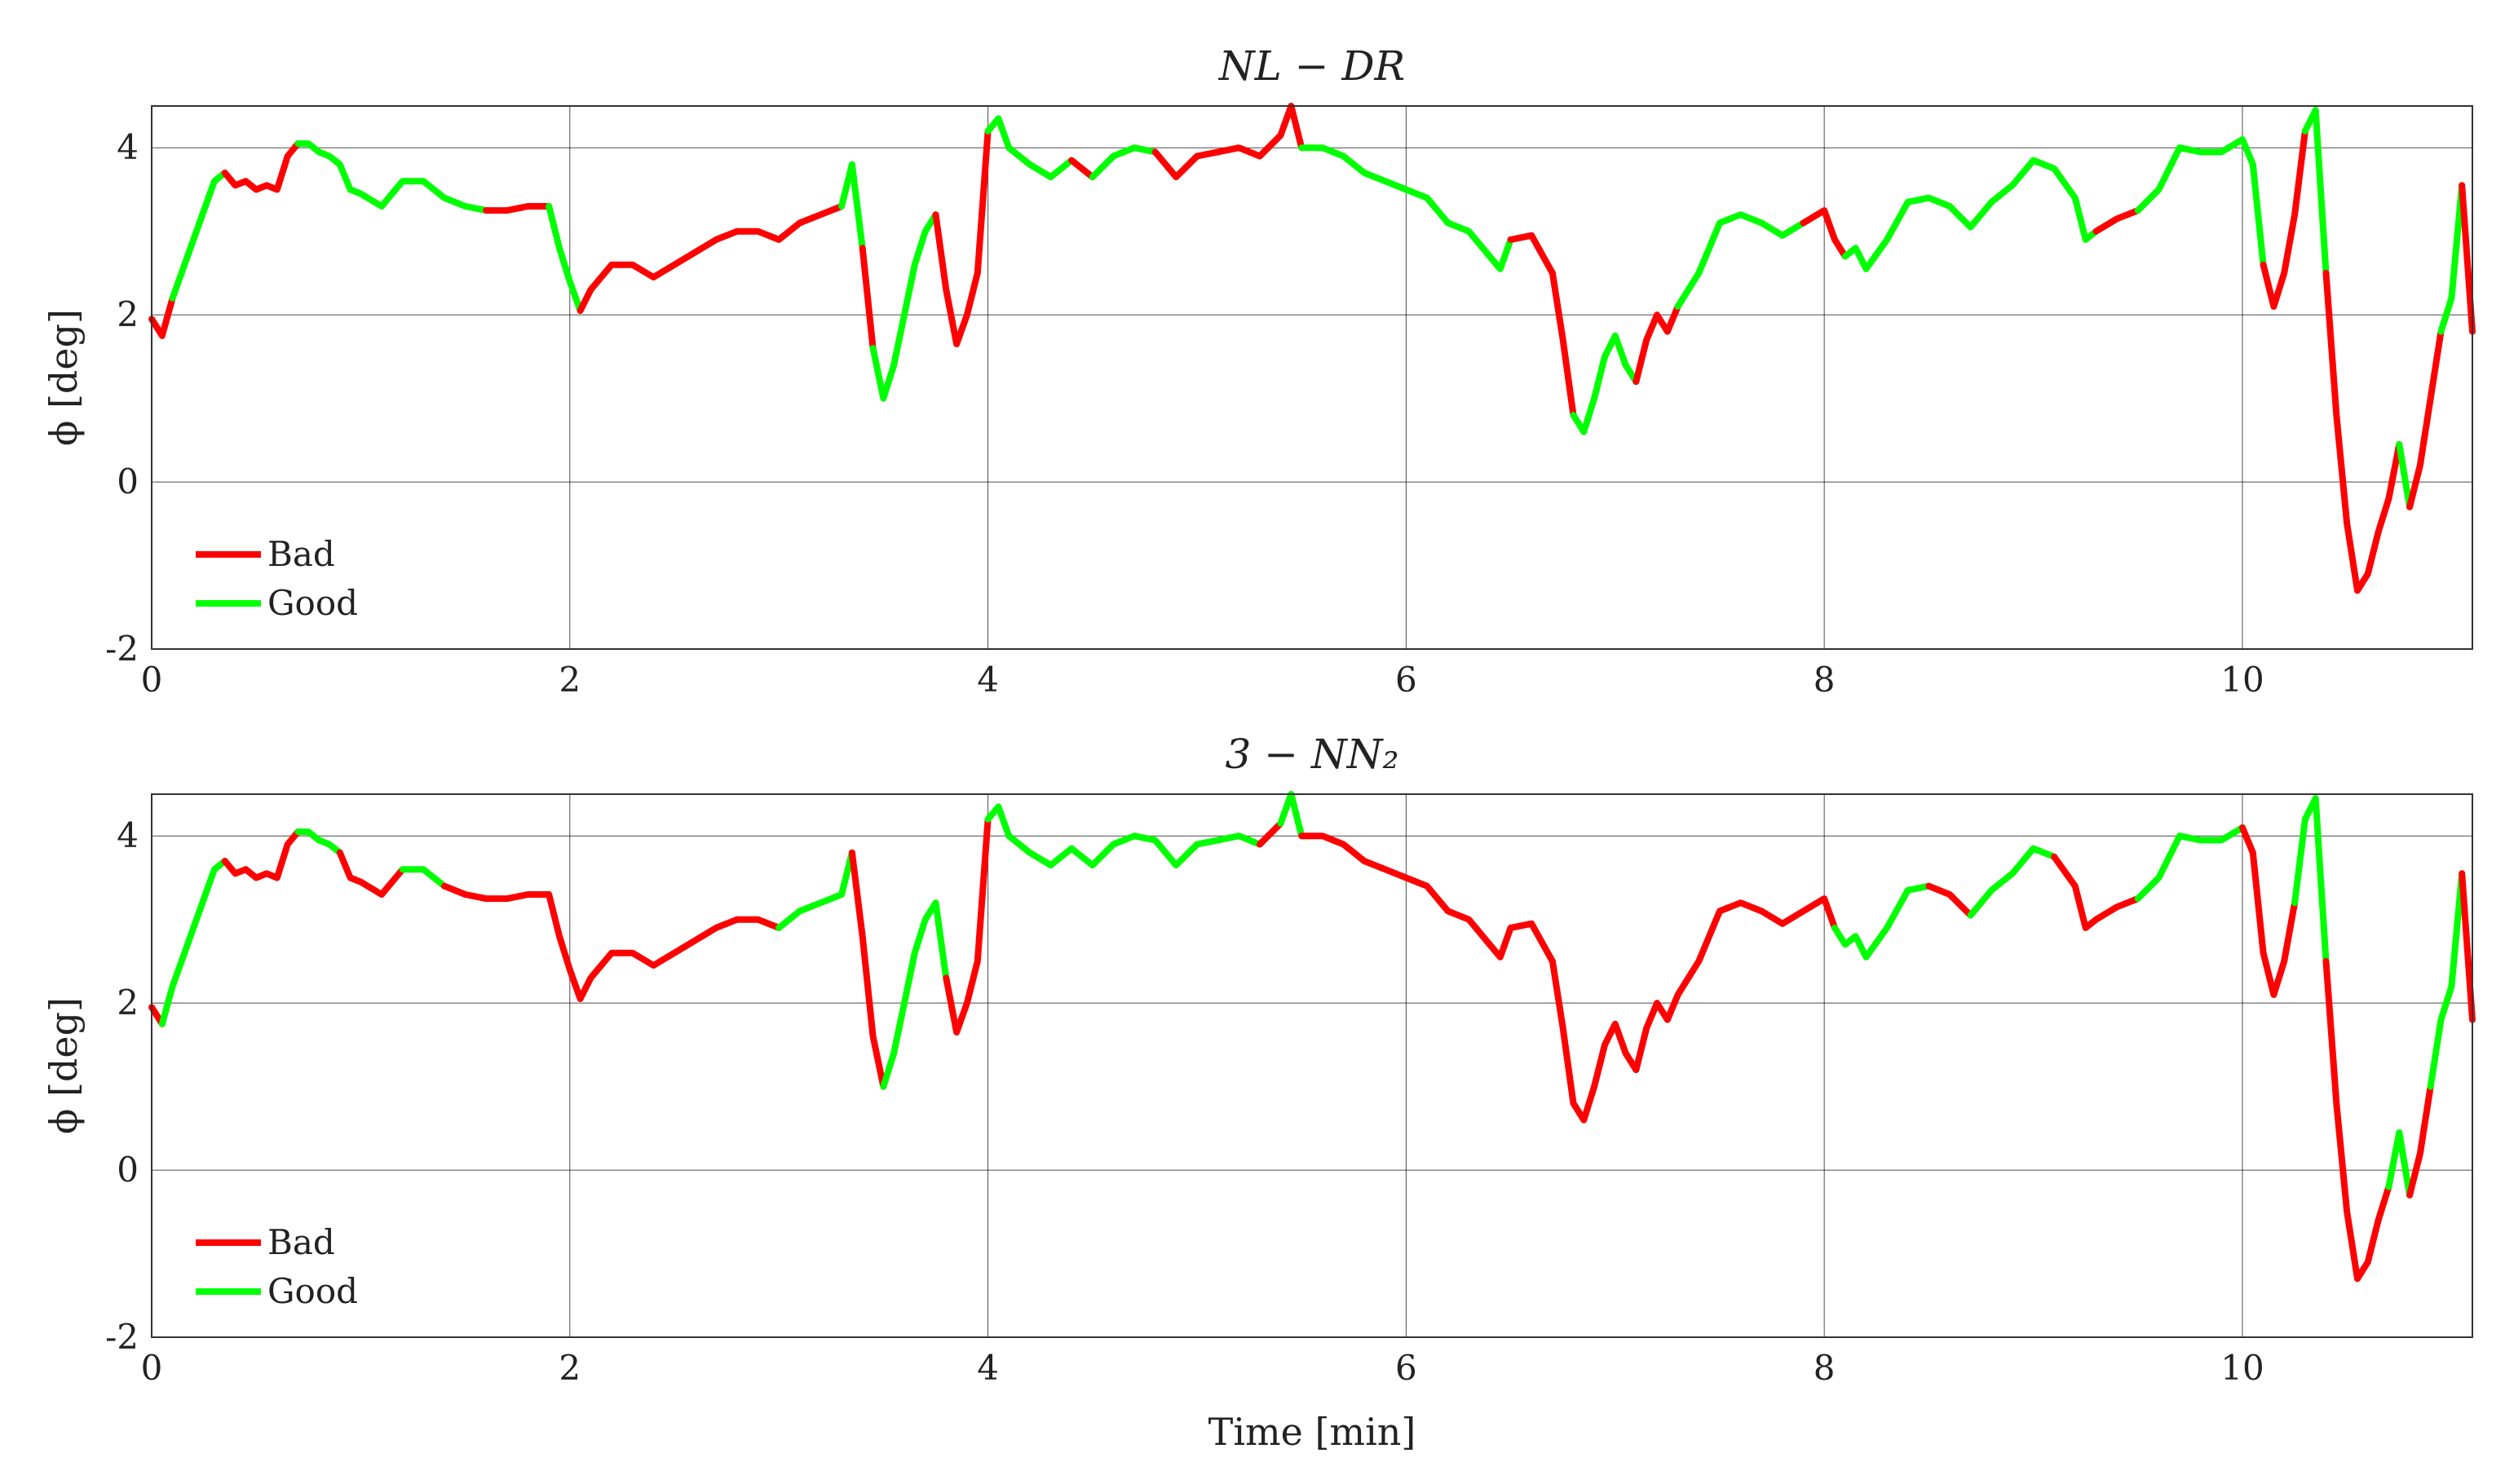  What do you see at coordinates (301, 554) in the screenshot?
I see `legend-label-bad-top: Bad` at bounding box center [301, 554].